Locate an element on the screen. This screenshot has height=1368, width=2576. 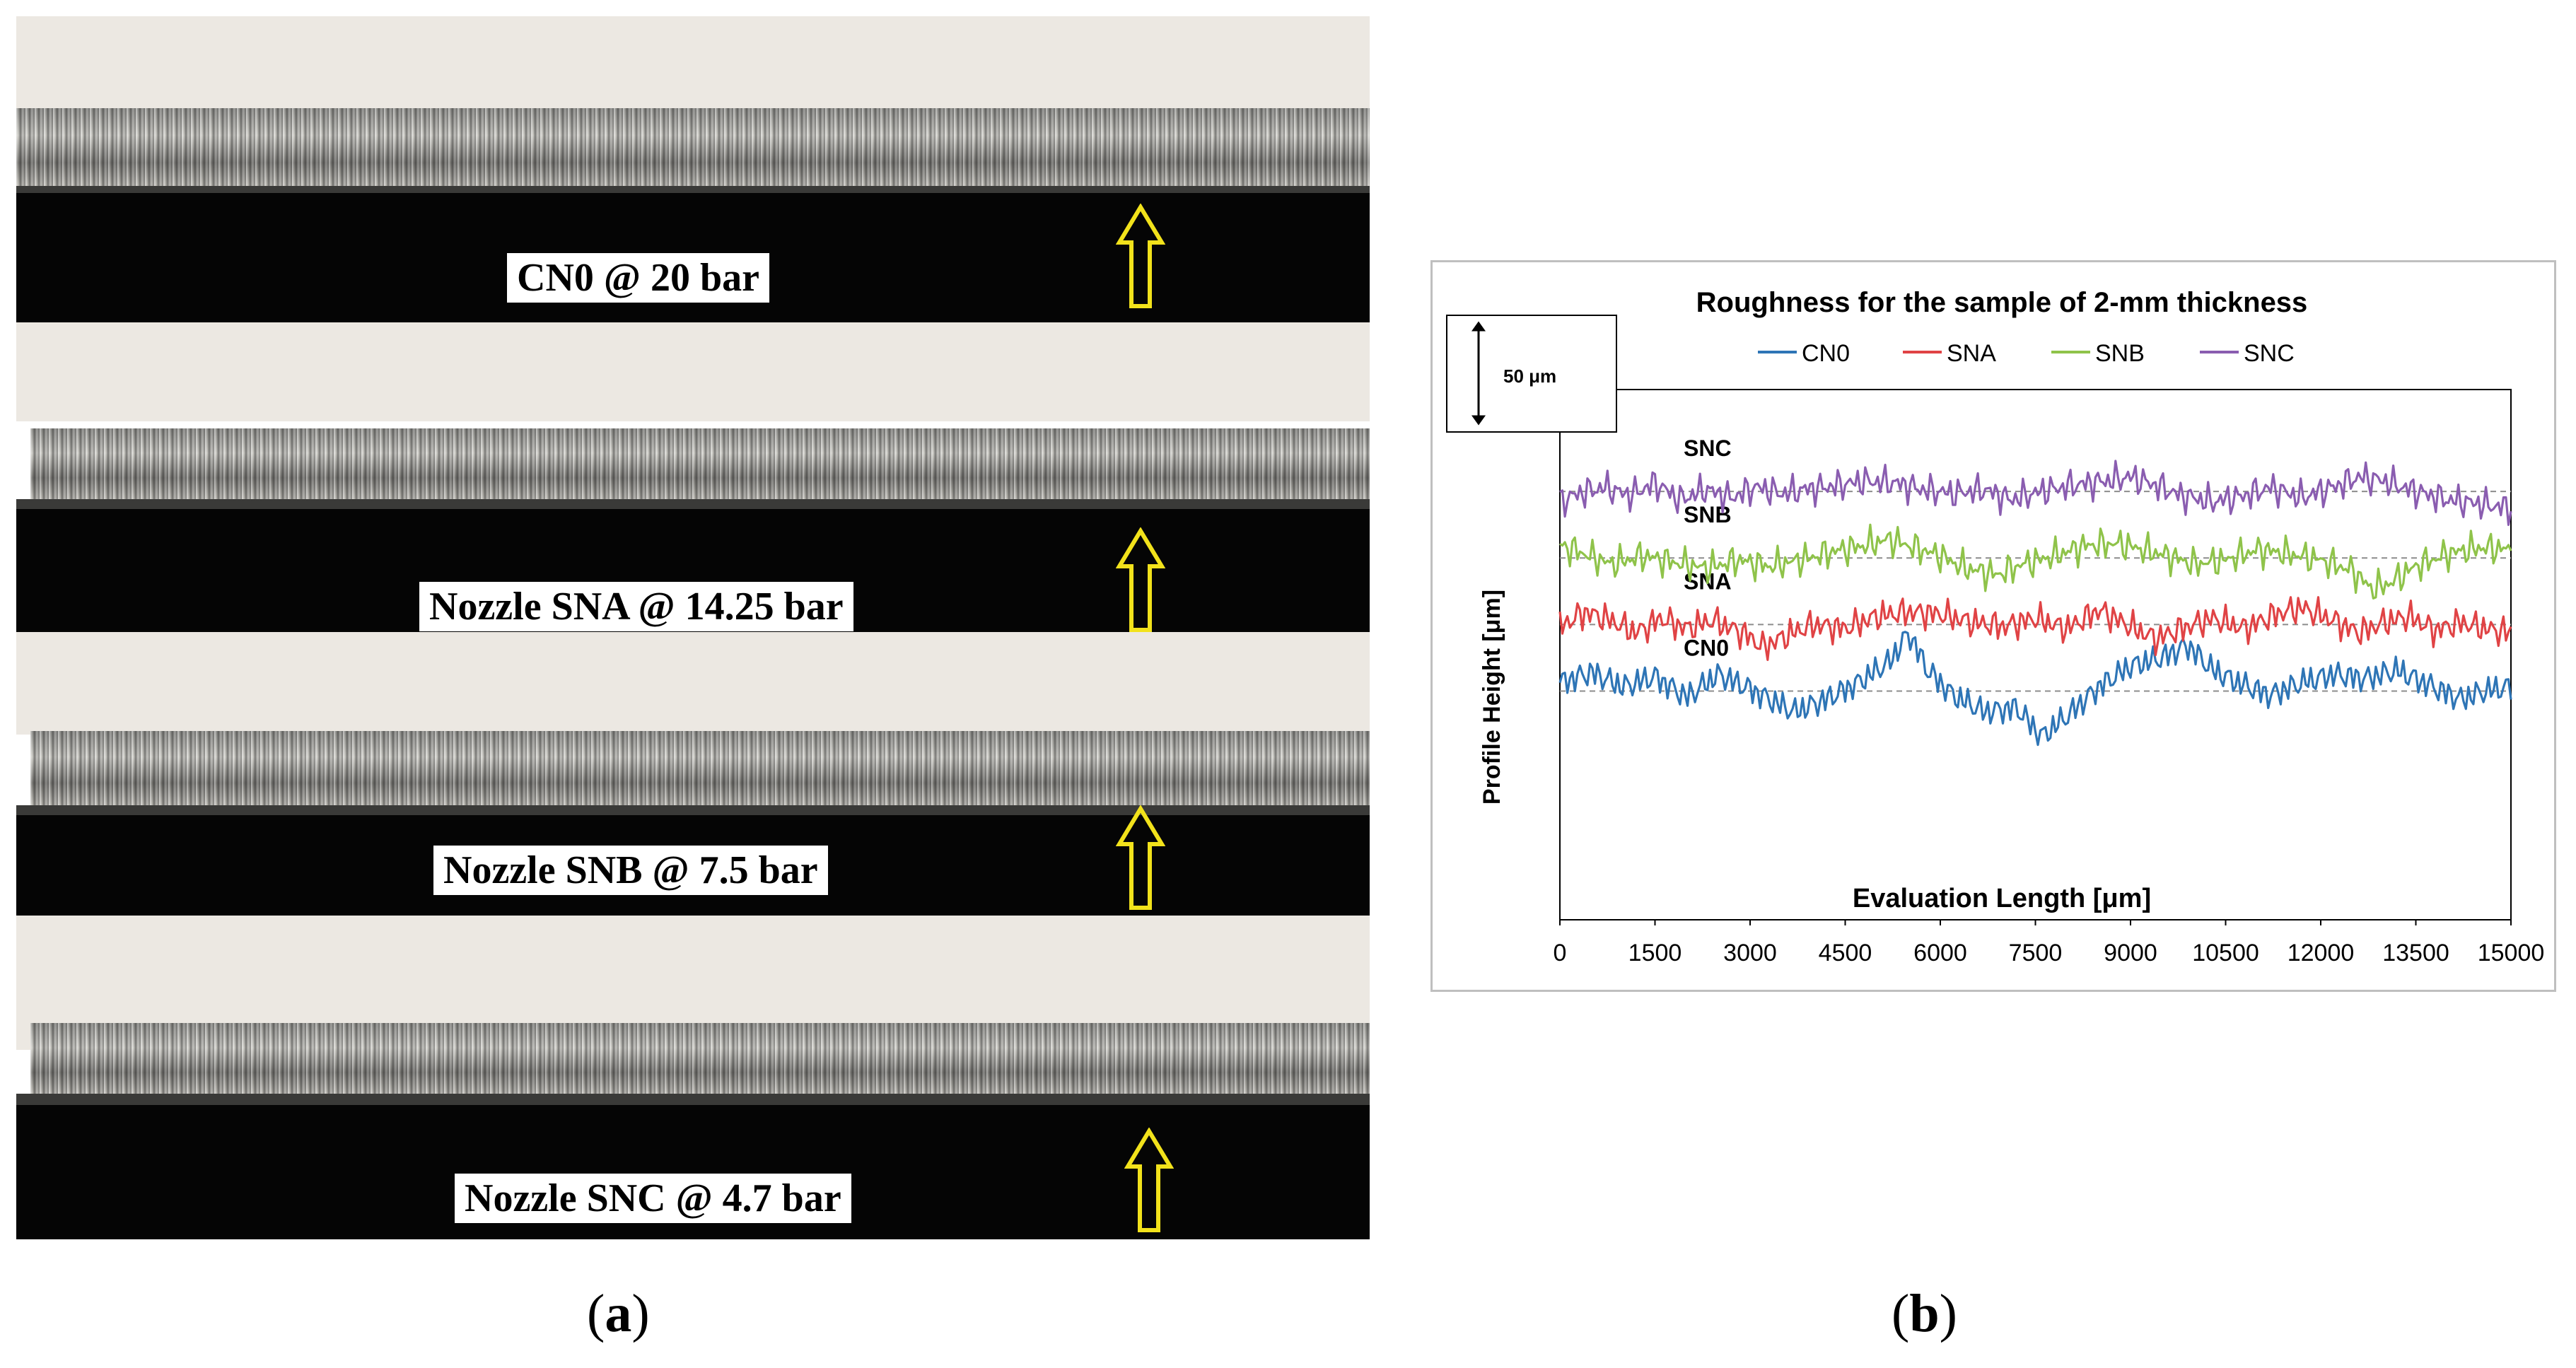
series-line-sna is located at coordinates (2035, 628).